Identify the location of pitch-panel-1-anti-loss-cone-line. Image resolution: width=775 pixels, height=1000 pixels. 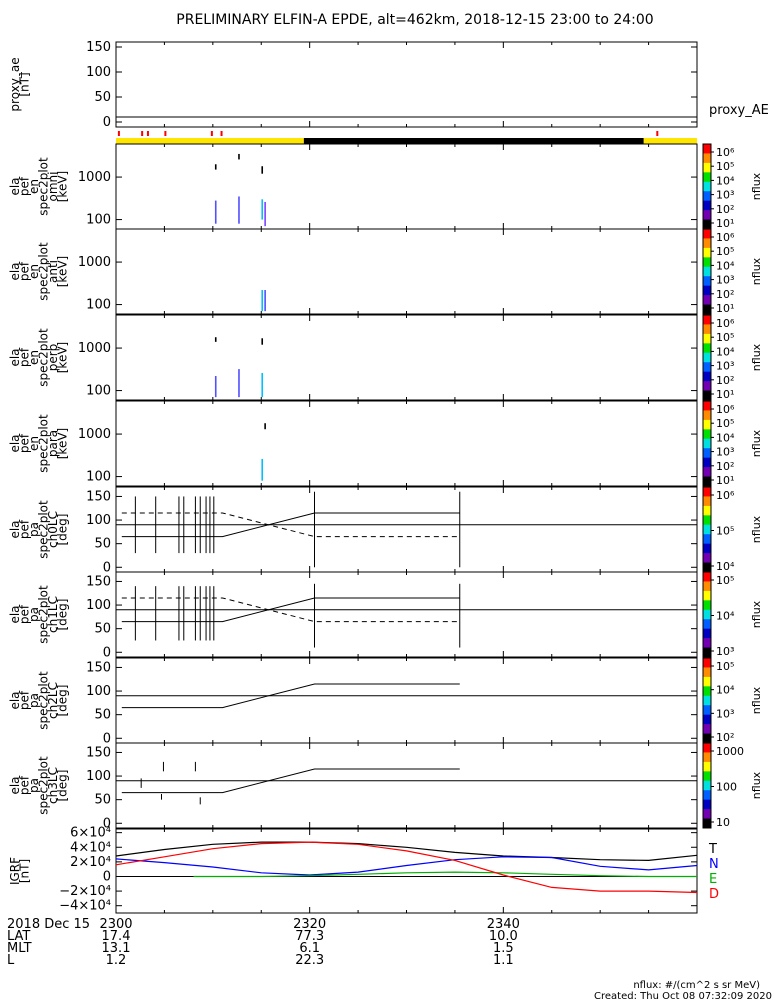
(290, 525).